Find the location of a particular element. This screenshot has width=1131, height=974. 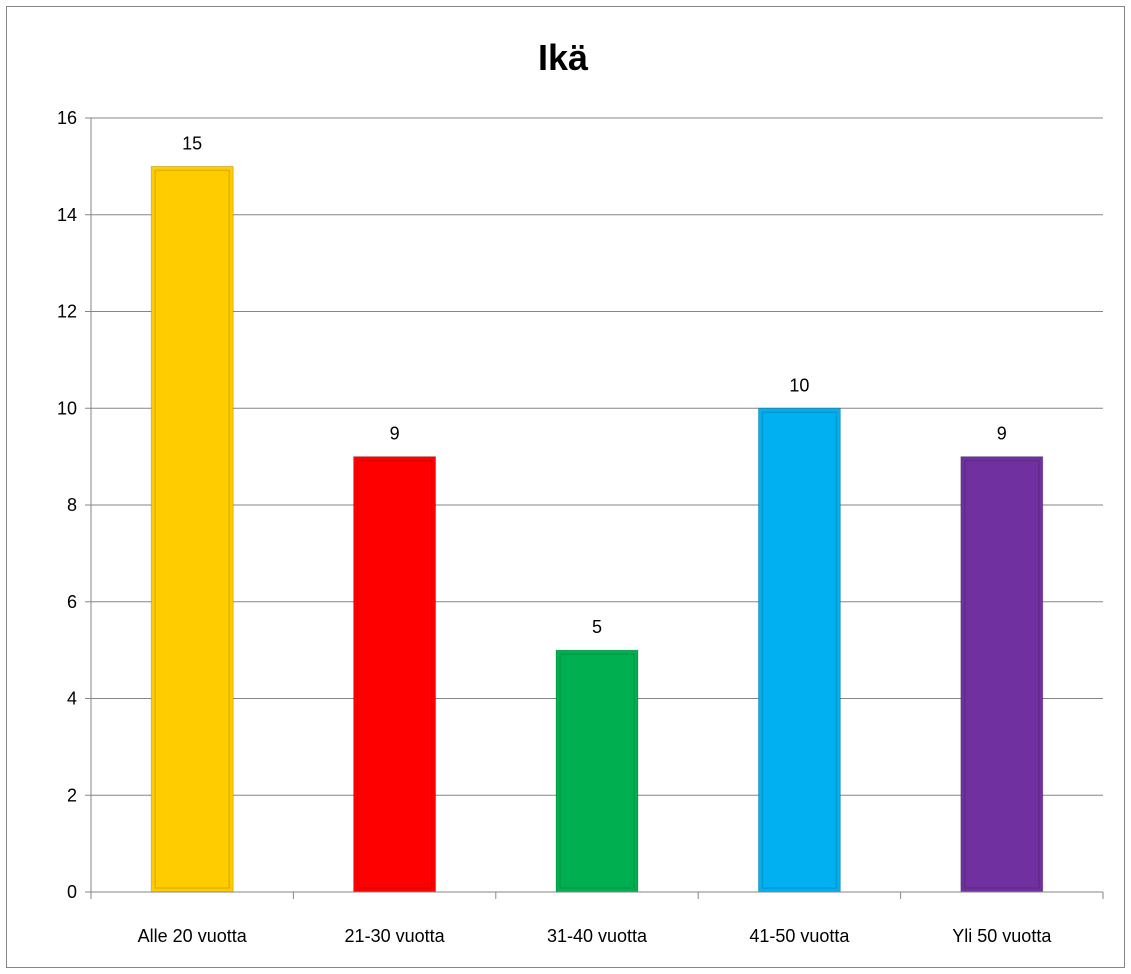

data-label-5: 9 is located at coordinates (1002, 434).